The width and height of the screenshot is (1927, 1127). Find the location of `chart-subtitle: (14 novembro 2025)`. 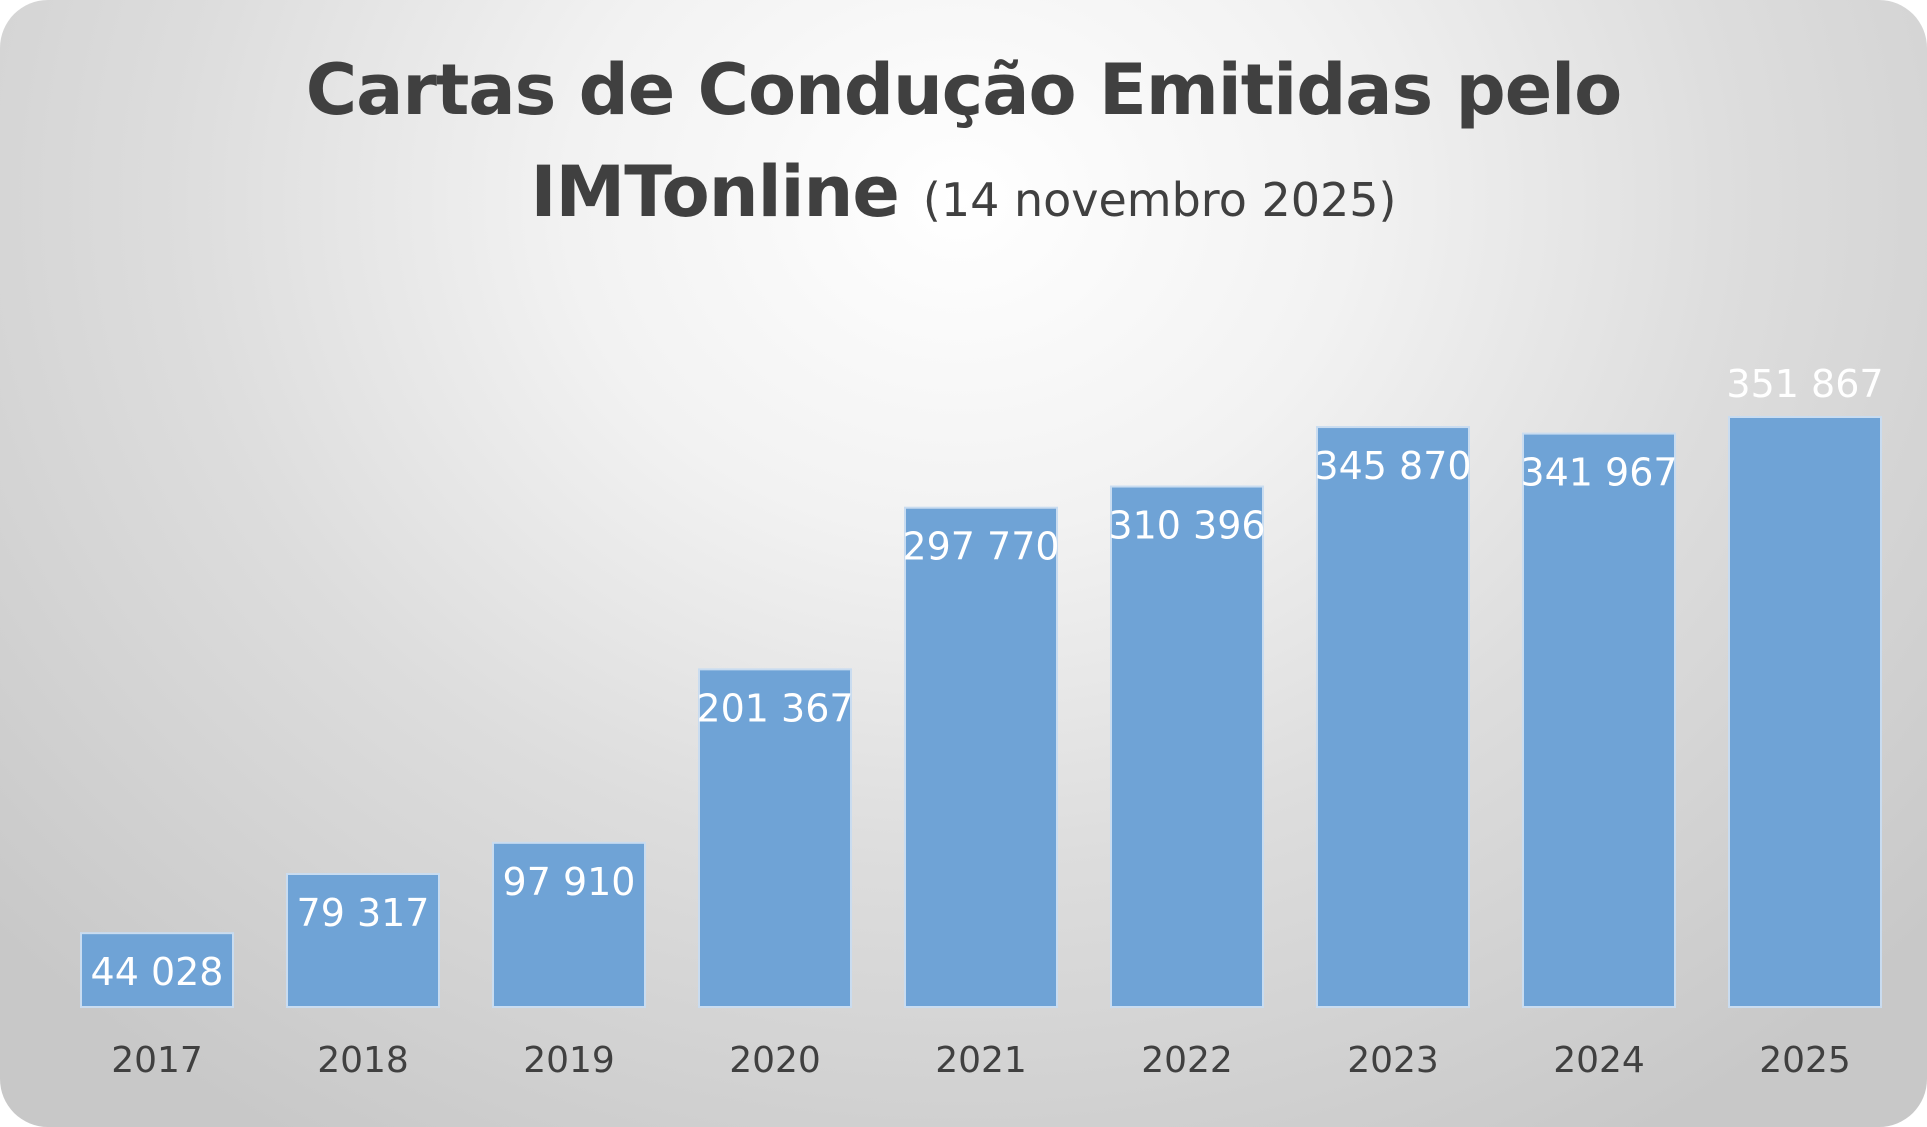

chart-subtitle: (14 novembro 2025) is located at coordinates (1159, 200).